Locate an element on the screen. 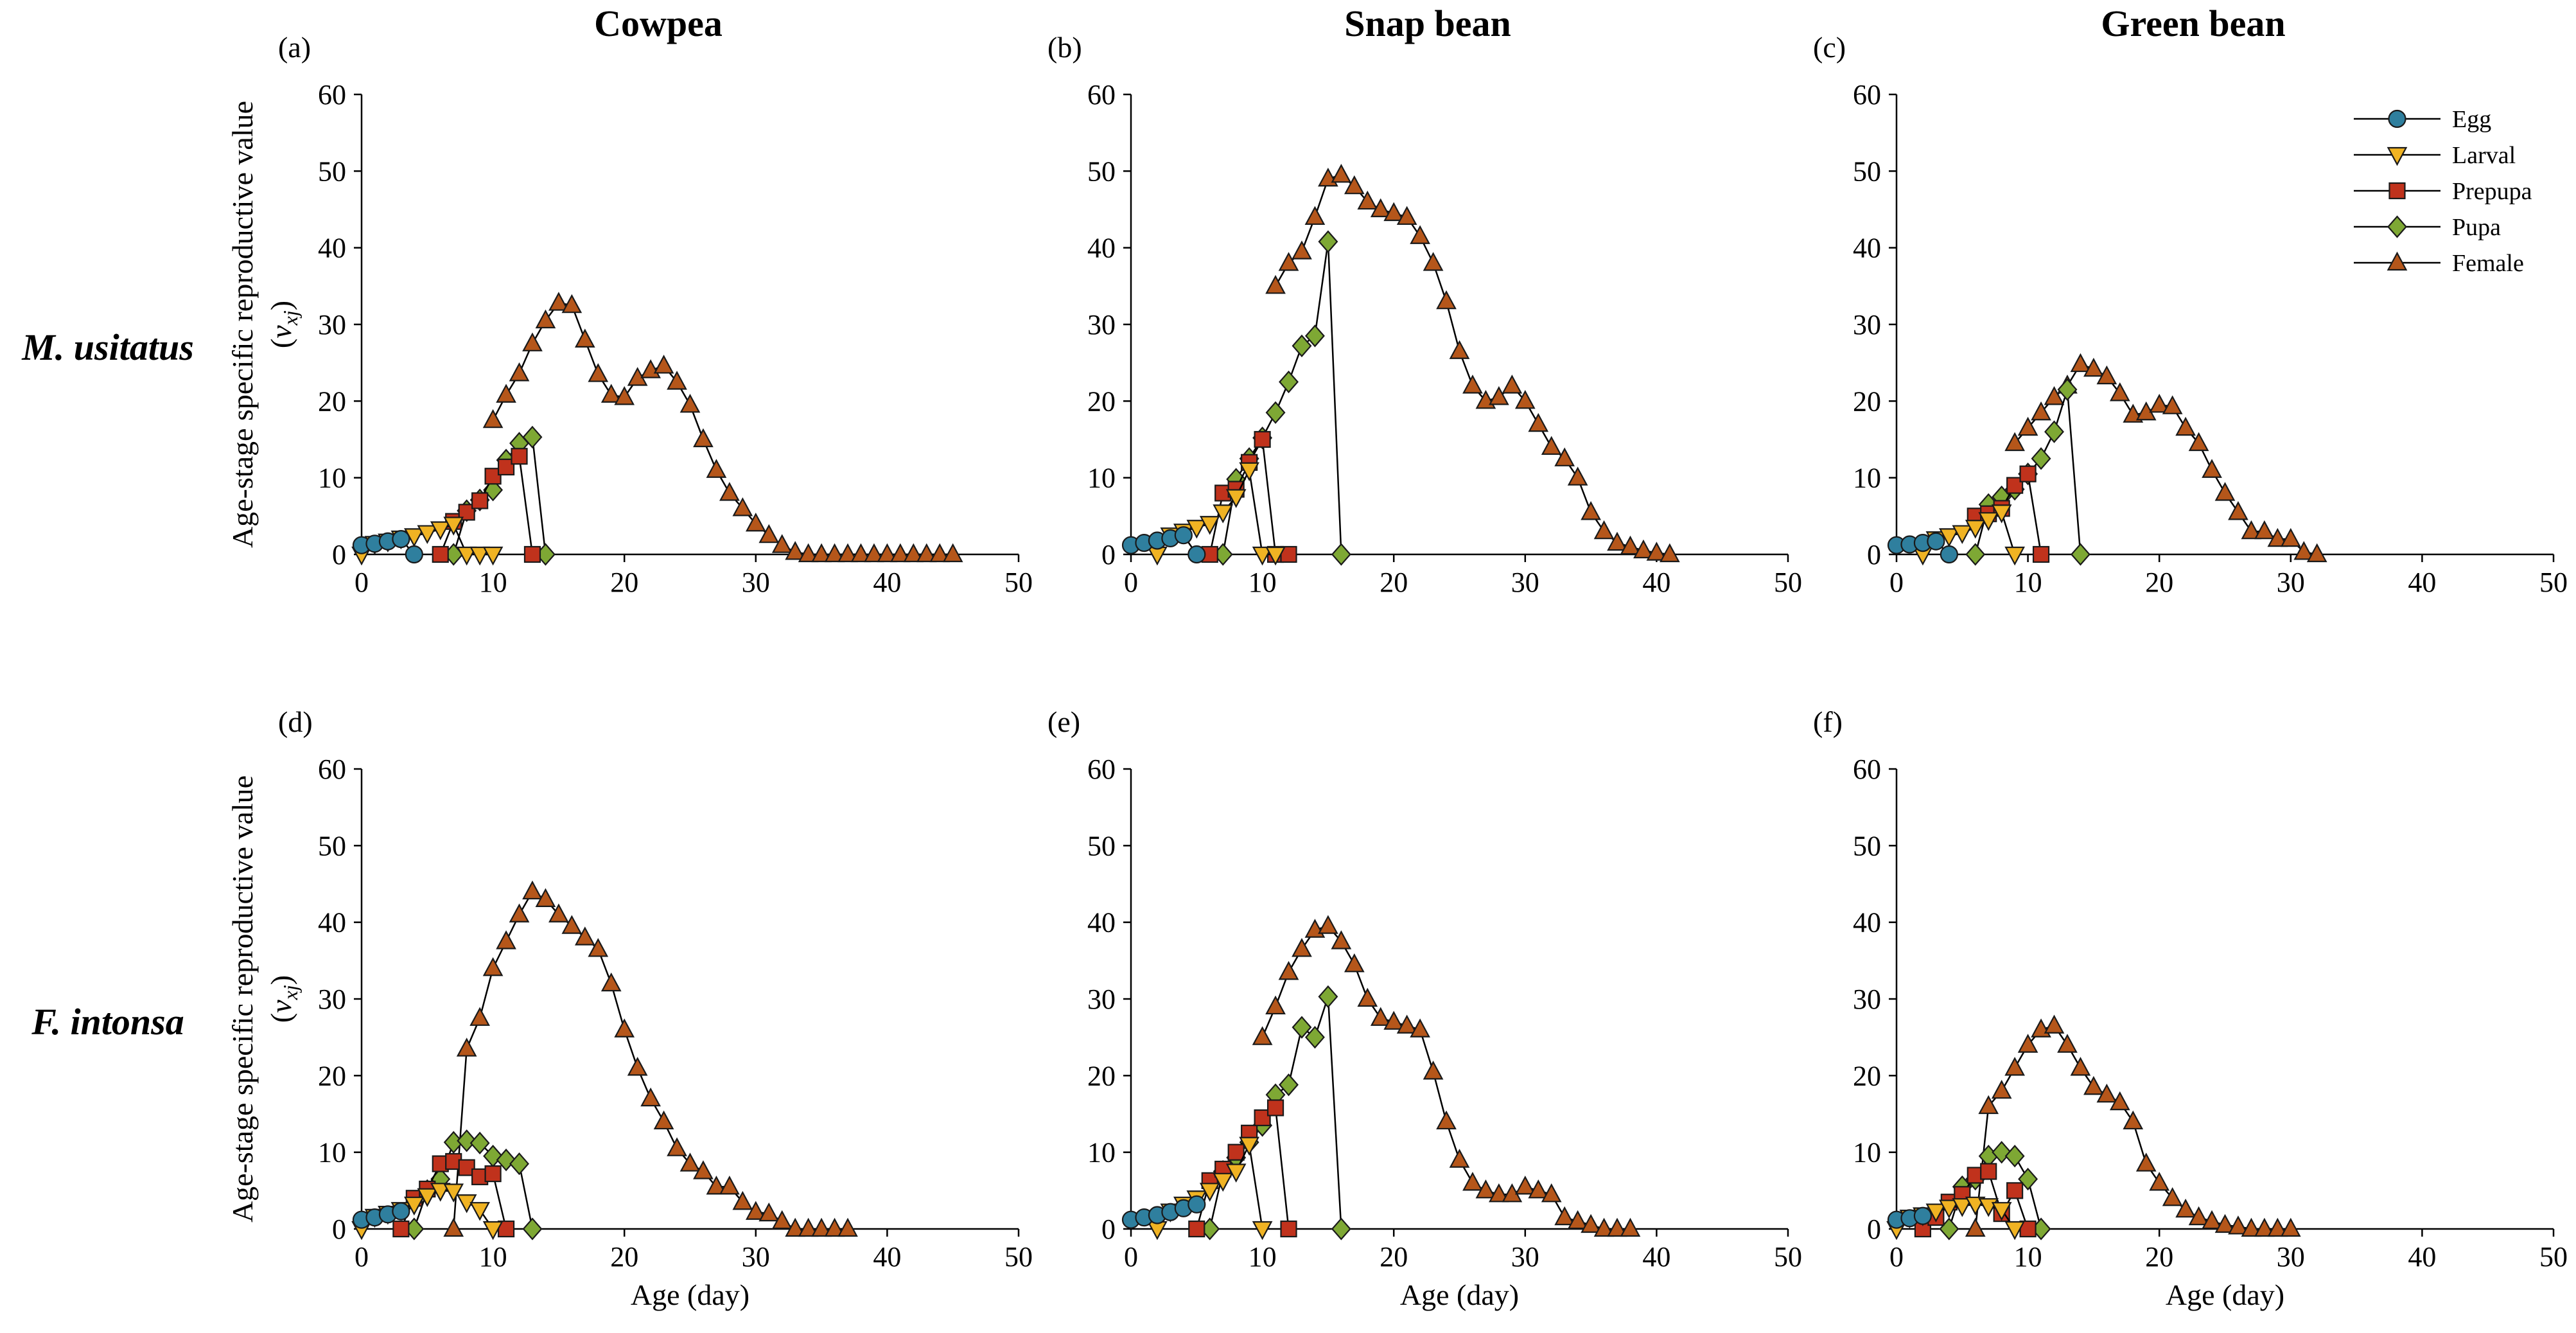 This screenshot has height=1333, width=2576. panel-c: (c) 0 10 20 30 40 50 0 10 20 30 40 50 60 is located at coordinates (2190, 314).